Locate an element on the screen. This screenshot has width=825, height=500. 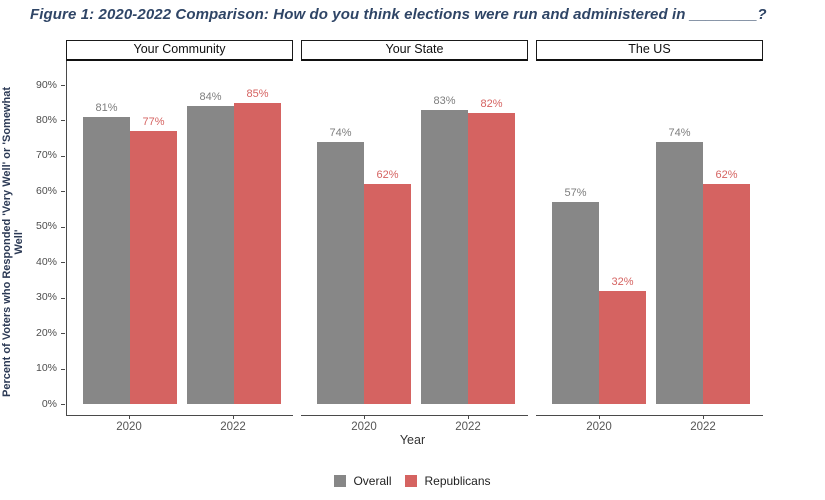
bar-value-label: 82% is located at coordinates (491, 104).